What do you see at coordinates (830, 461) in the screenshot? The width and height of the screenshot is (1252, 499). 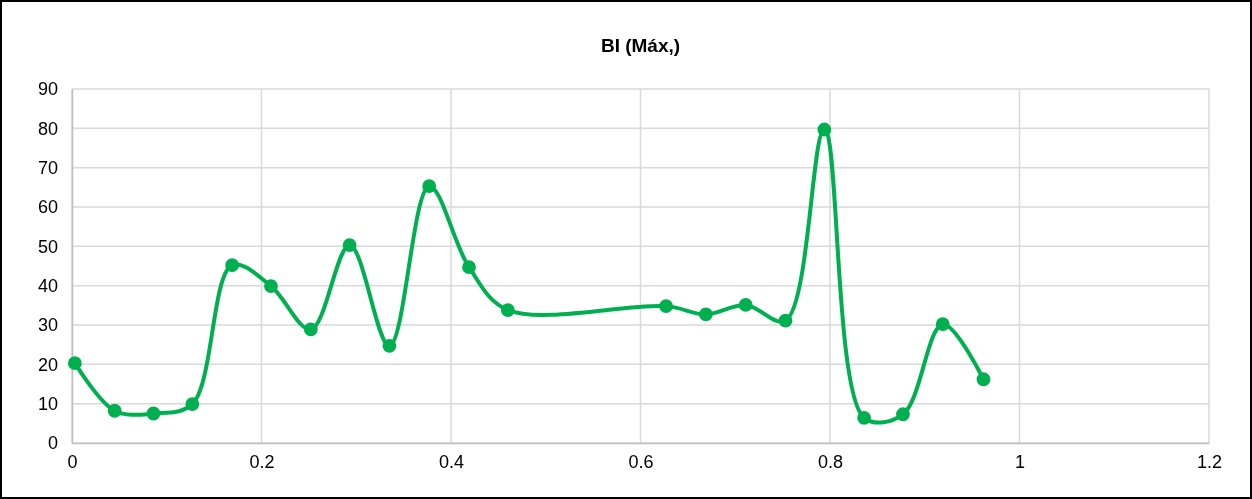 I see `x-tick-label: 0.8` at bounding box center [830, 461].